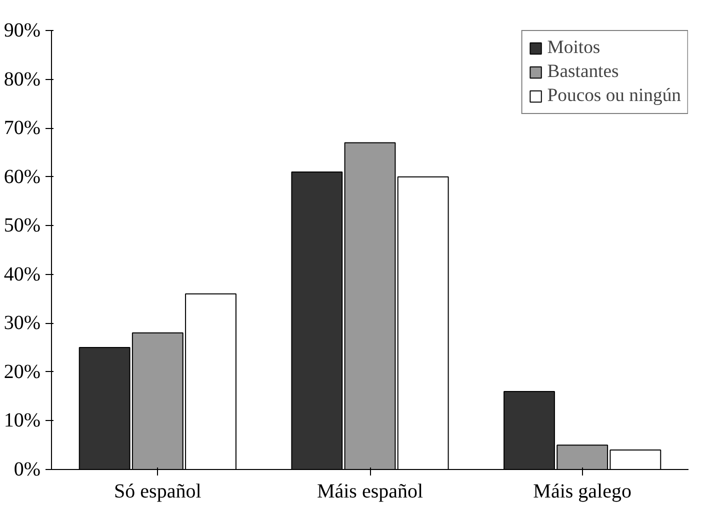  Describe the element at coordinates (582, 491) in the screenshot. I see `x-tick-label: Máis galego` at that location.